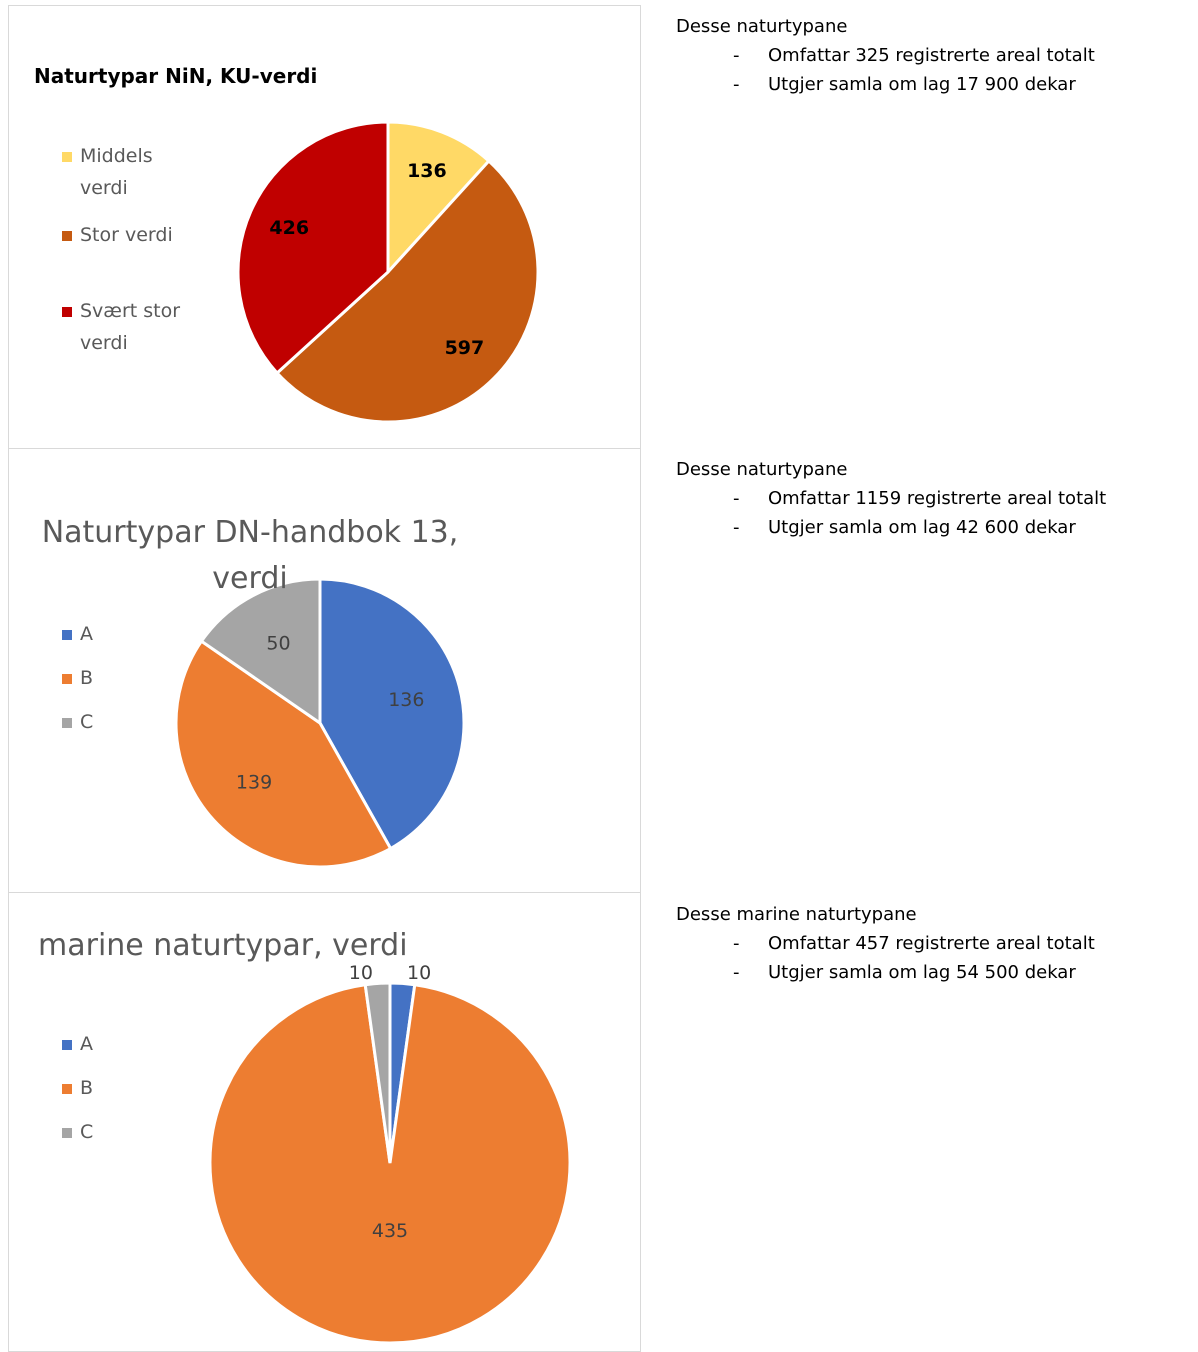 Image resolution: width=1198 pixels, height=1352 pixels. I want to click on chart-title: Naturtypar DN-handbok 13, verdi, so click(250, 555).